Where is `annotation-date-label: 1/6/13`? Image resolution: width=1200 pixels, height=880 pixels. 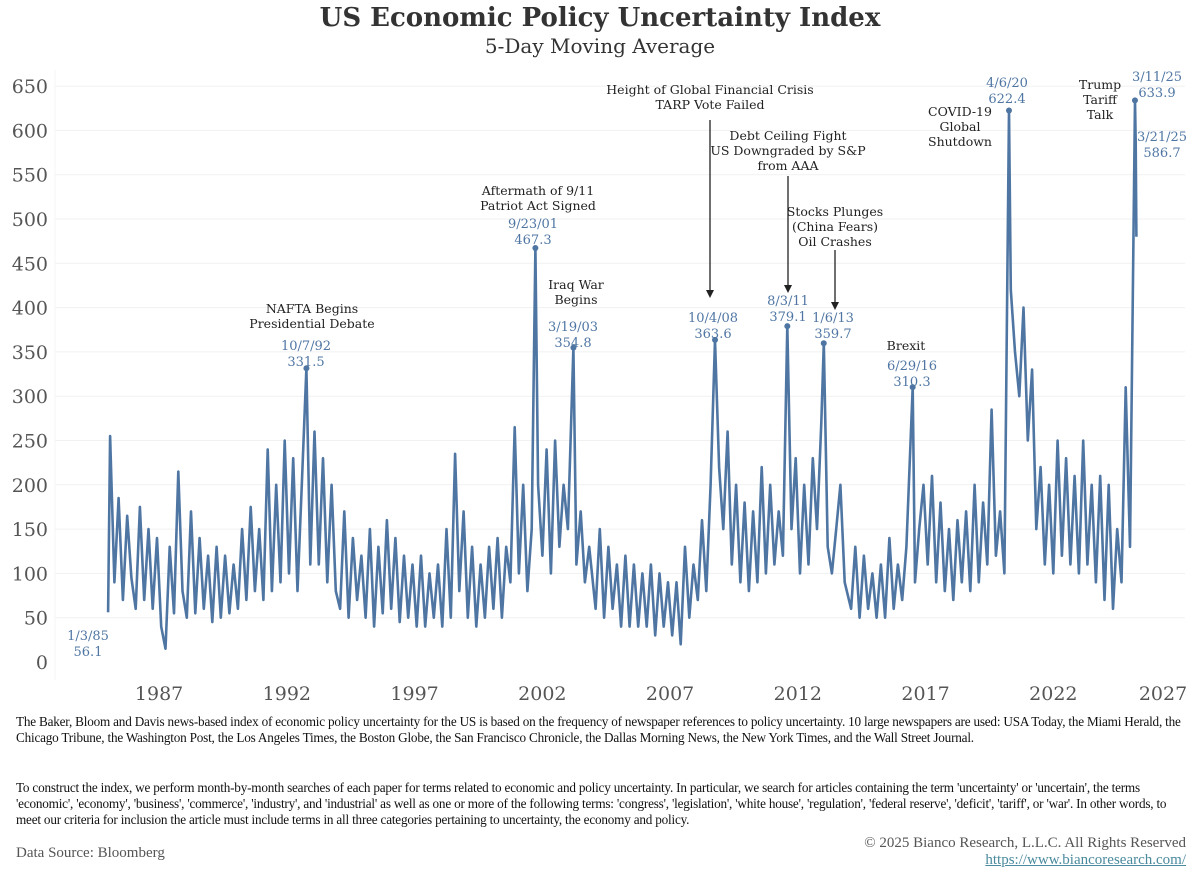
annotation-date-label: 1/6/13 is located at coordinates (833, 318).